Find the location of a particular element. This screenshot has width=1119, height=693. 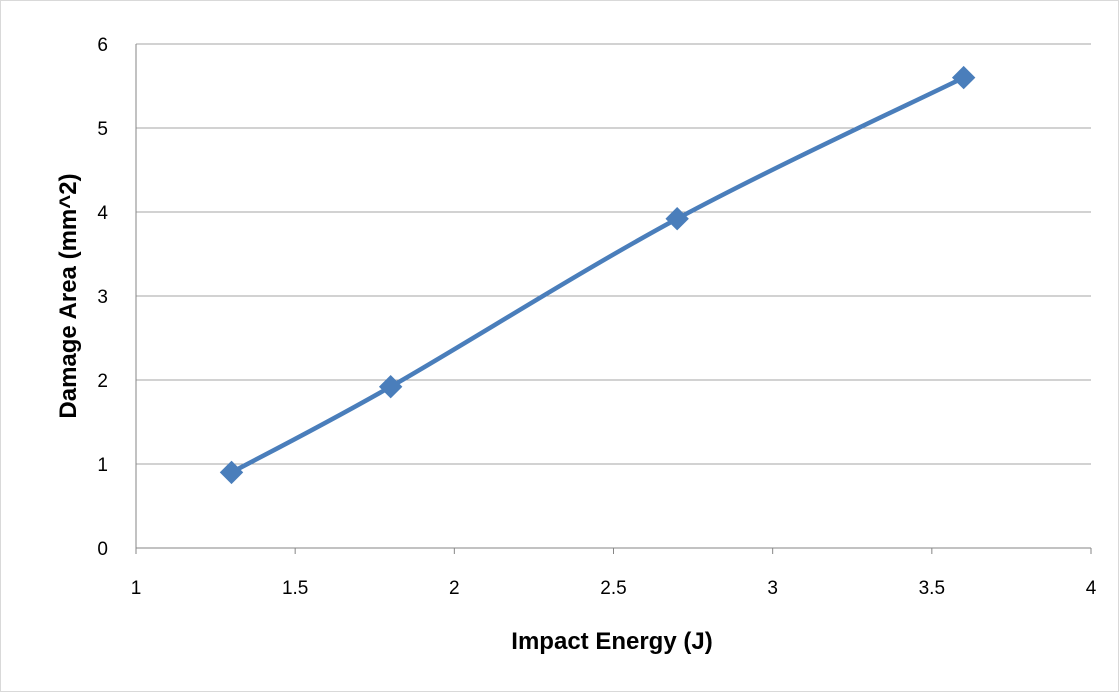

x-tick-label: 2.5 is located at coordinates (613, 588).